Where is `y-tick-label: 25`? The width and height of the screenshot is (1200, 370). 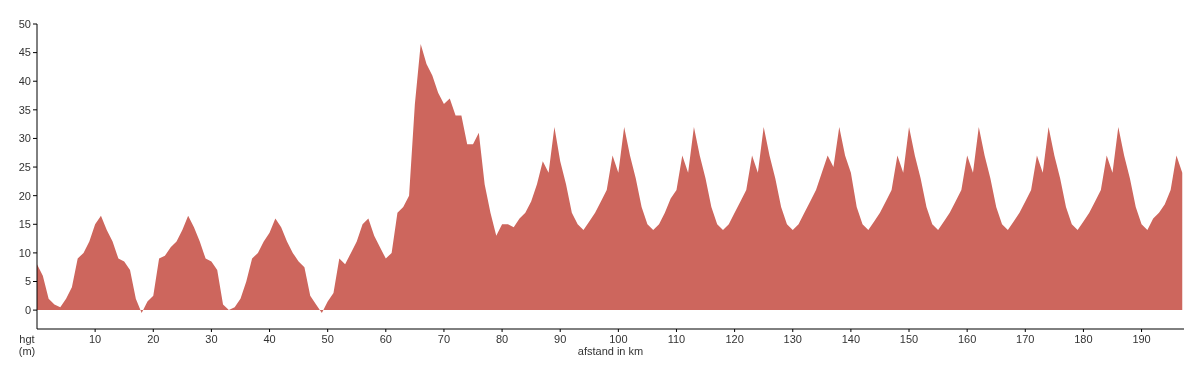 y-tick-label: 25 is located at coordinates (24, 166).